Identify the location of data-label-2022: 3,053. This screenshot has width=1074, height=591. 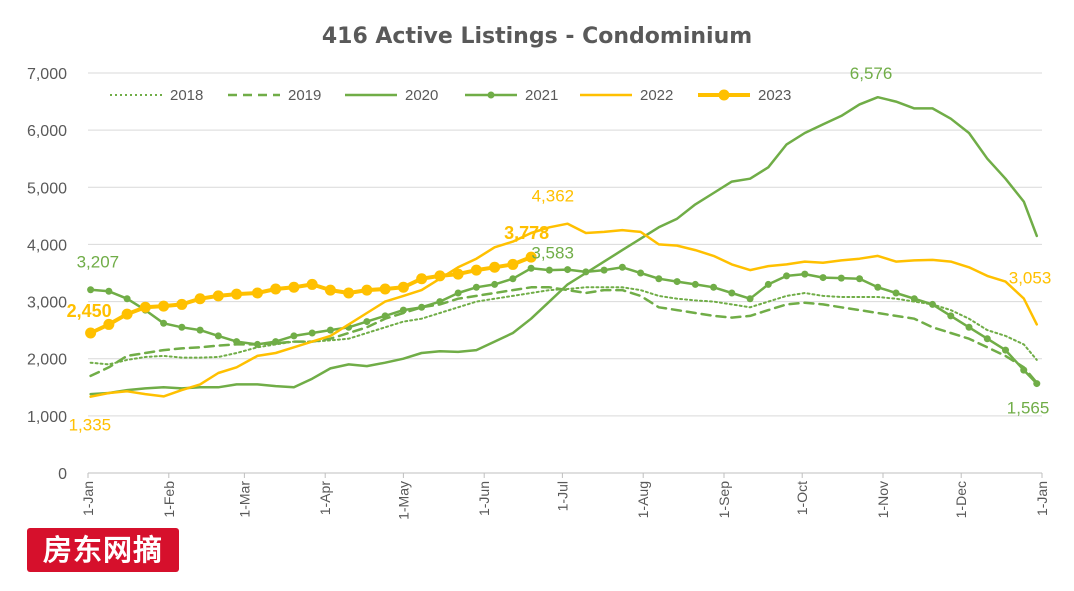
(1030, 278).